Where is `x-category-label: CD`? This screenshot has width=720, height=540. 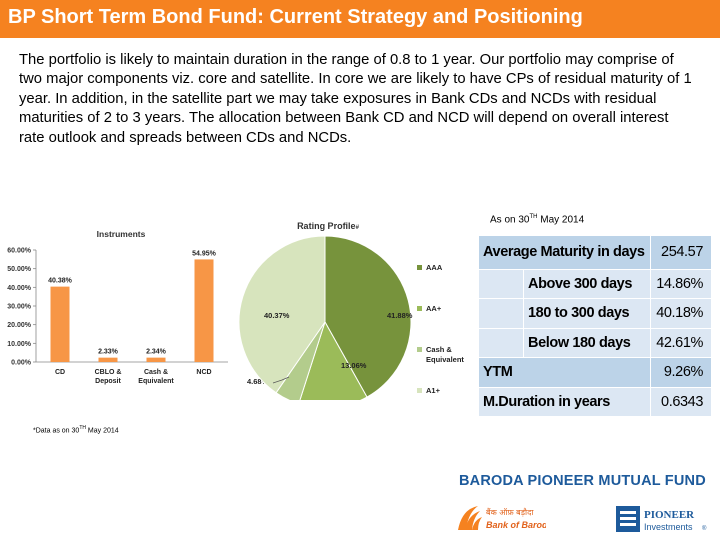
x-category-label: CD is located at coordinates (60, 372).